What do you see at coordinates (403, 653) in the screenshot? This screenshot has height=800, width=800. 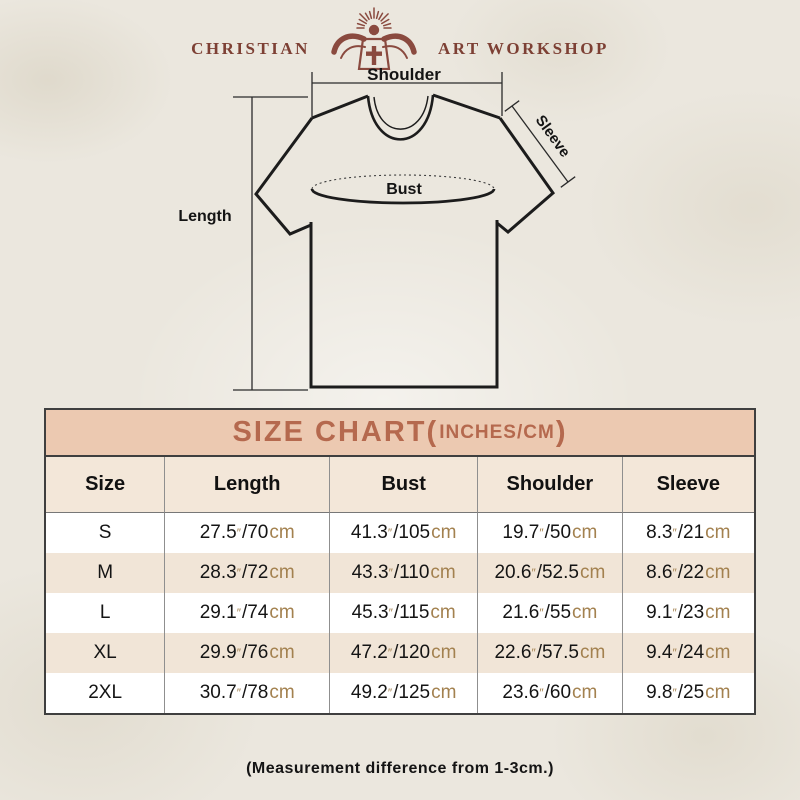 I see `bust-measurement-cell: 47.2 ″/120 cm` at bounding box center [403, 653].